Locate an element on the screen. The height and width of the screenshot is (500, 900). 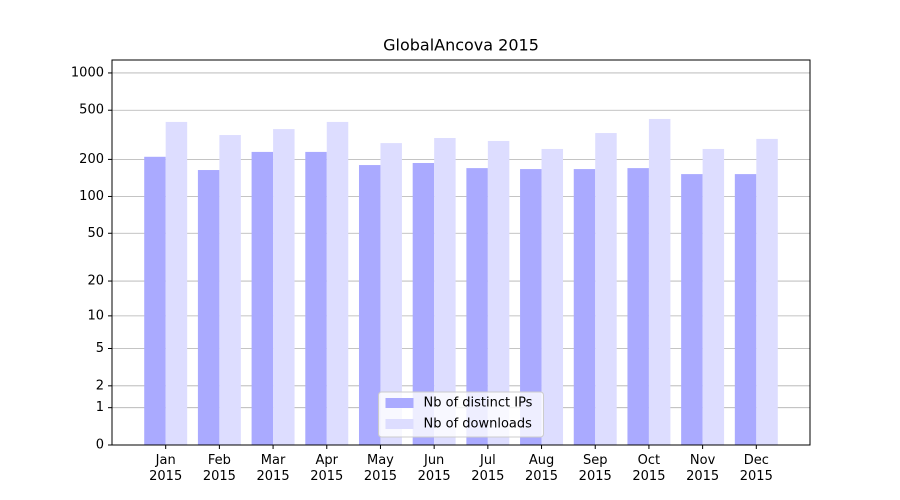
y-tick-label: 0 is located at coordinates (100, 445).